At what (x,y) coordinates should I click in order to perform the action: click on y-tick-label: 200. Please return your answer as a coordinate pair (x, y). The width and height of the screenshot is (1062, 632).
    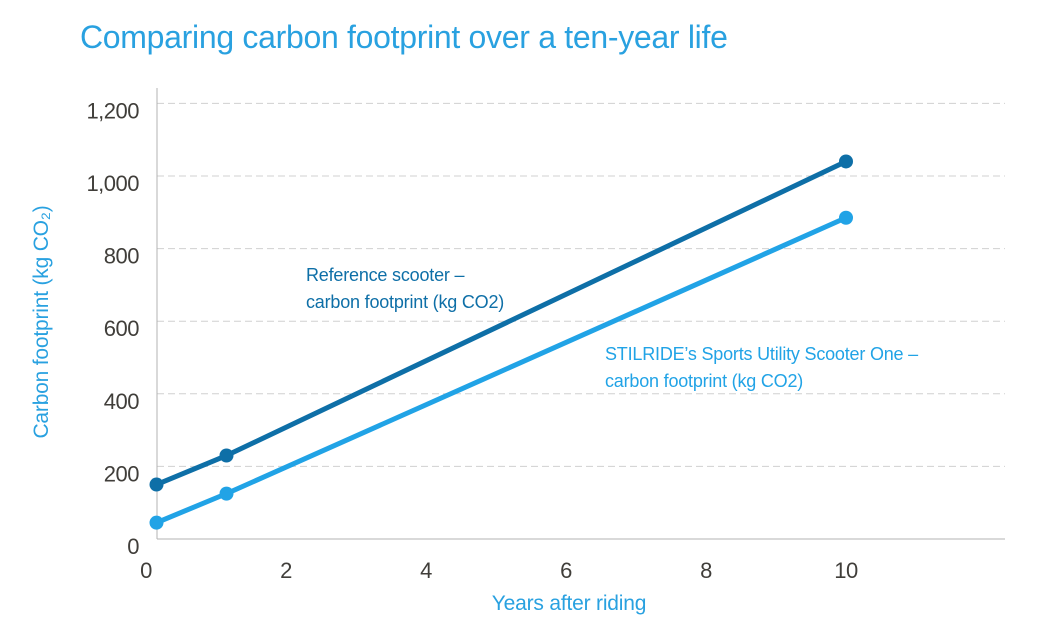
    Looking at the image, I should click on (121, 473).